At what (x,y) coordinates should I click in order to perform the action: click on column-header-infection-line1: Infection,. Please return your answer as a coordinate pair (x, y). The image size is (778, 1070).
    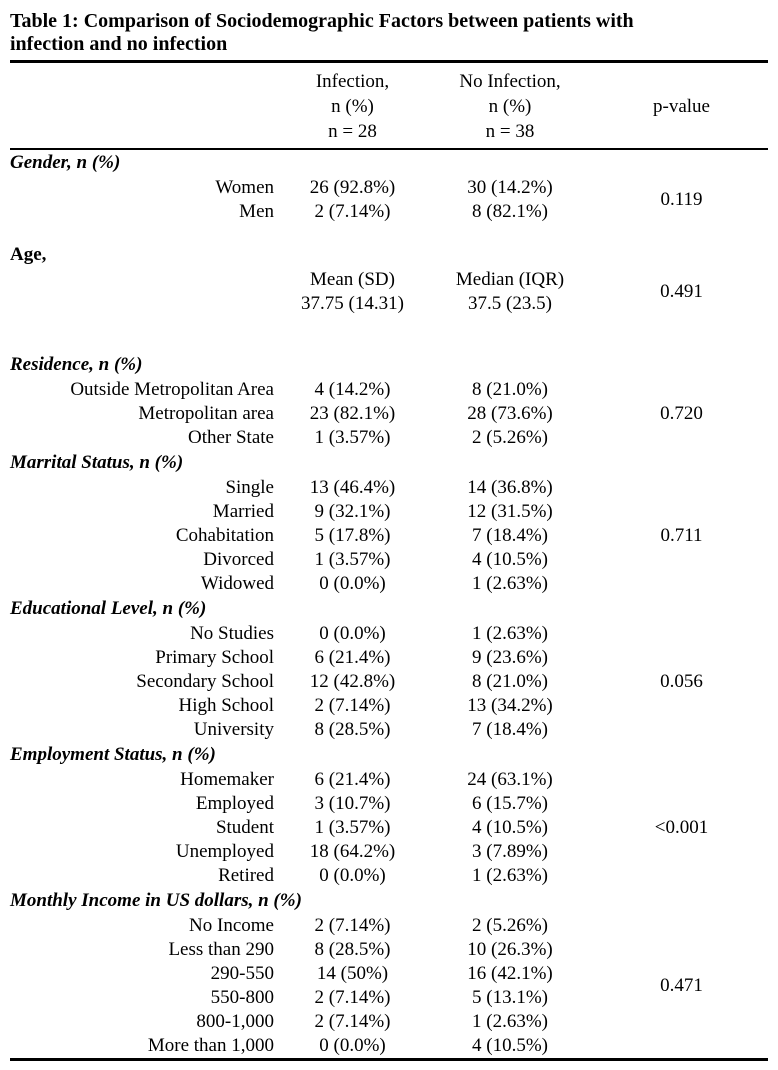
    Looking at the image, I should click on (352, 81).